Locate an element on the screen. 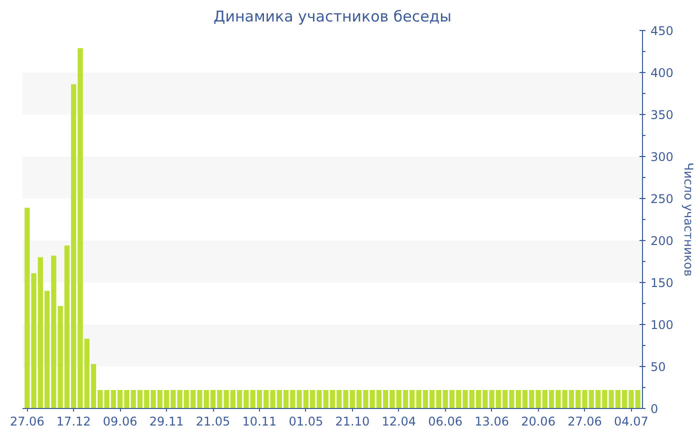 The width and height of the screenshot is (700, 430). x-tick-label: 12.04 is located at coordinates (399, 421).